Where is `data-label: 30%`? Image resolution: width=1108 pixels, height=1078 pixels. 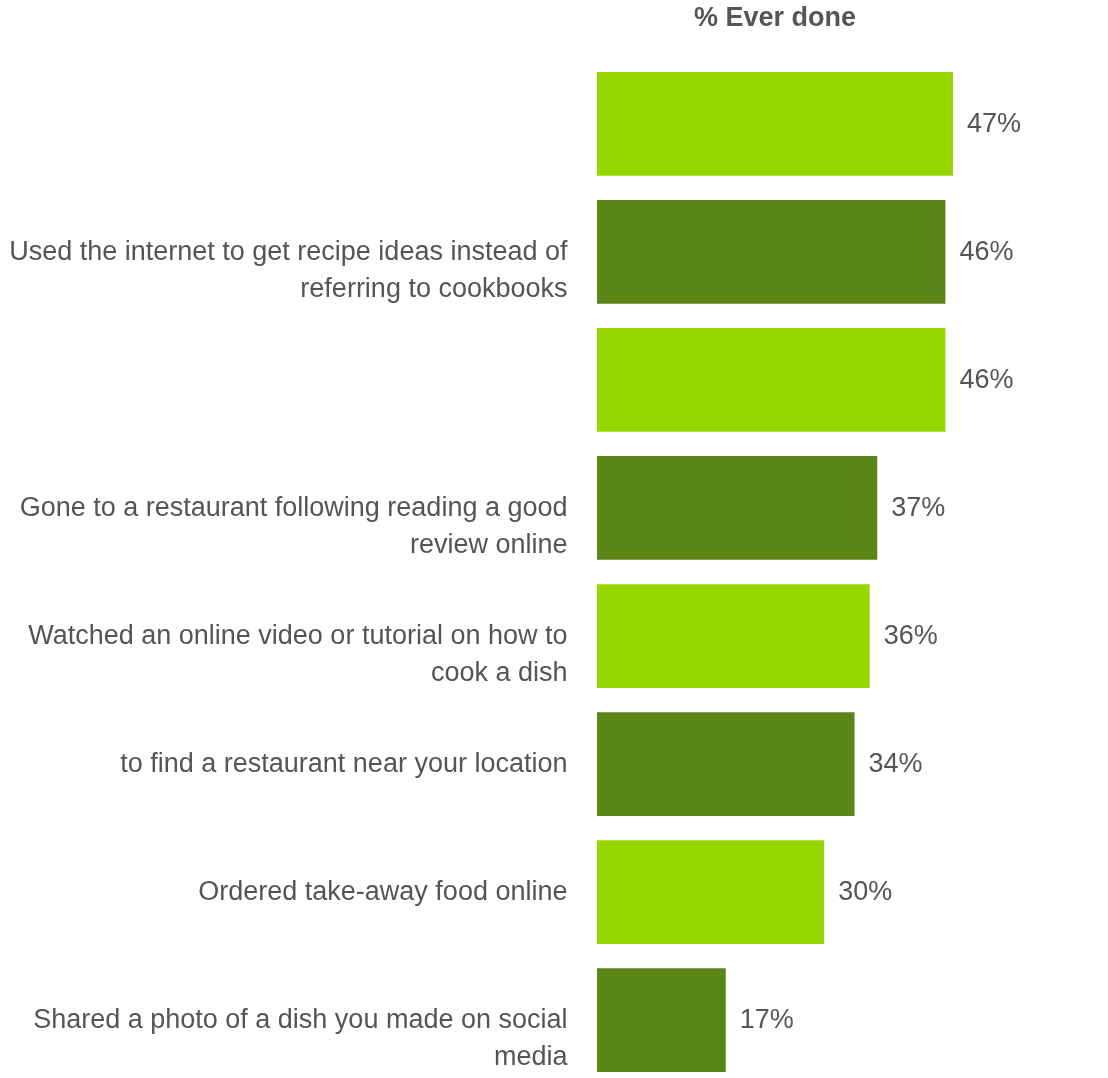
data-label: 30% is located at coordinates (865, 891).